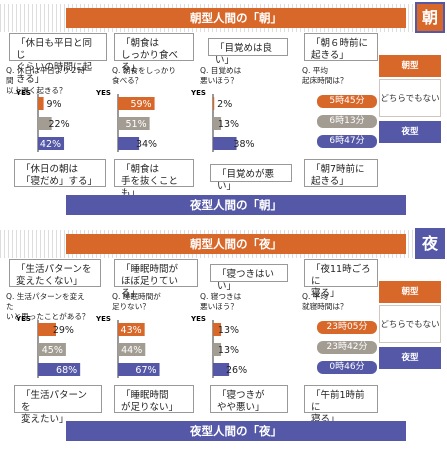  I want to click on question-panel: Q. 寝つきは 悪いほう？, so click(241, 337).